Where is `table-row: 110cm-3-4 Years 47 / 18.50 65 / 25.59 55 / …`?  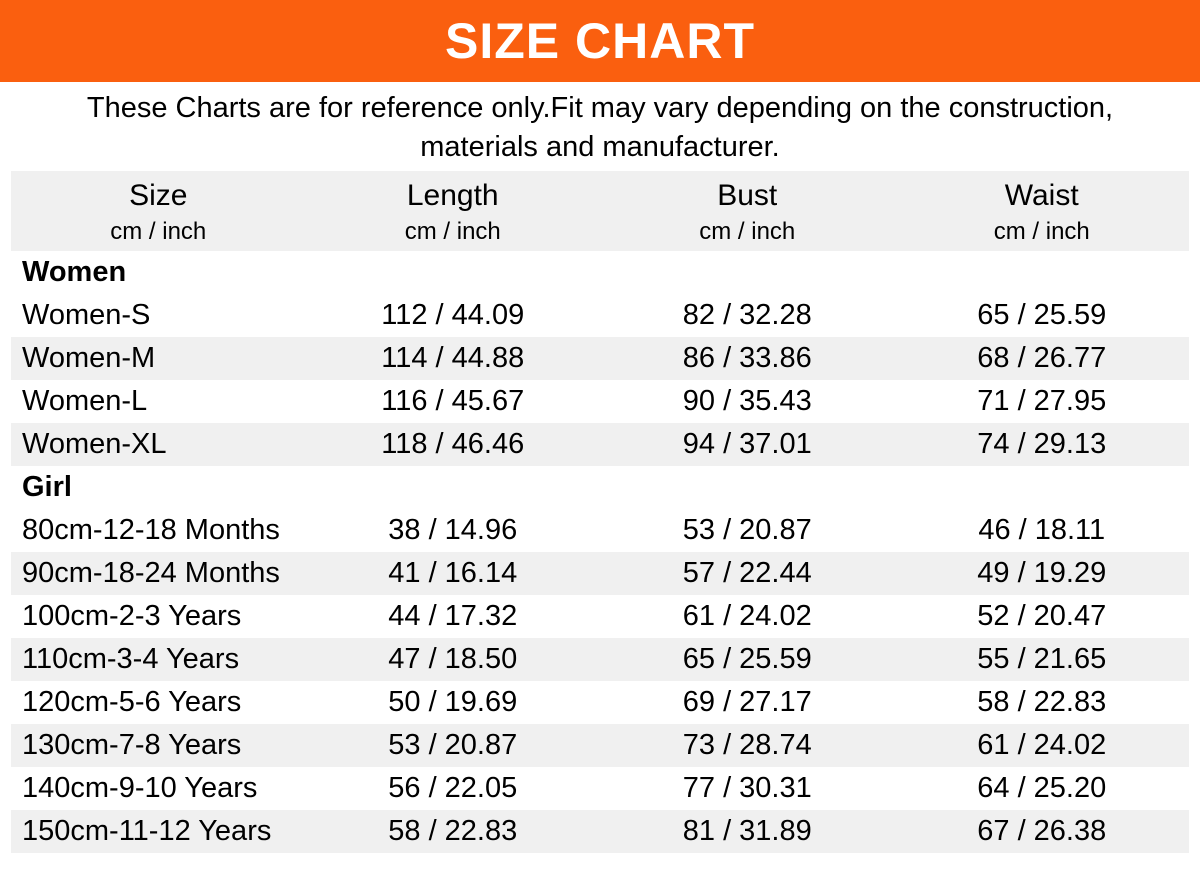 table-row: 110cm-3-4 Years 47 / 18.50 65 / 25.59 55 / … is located at coordinates (600, 659).